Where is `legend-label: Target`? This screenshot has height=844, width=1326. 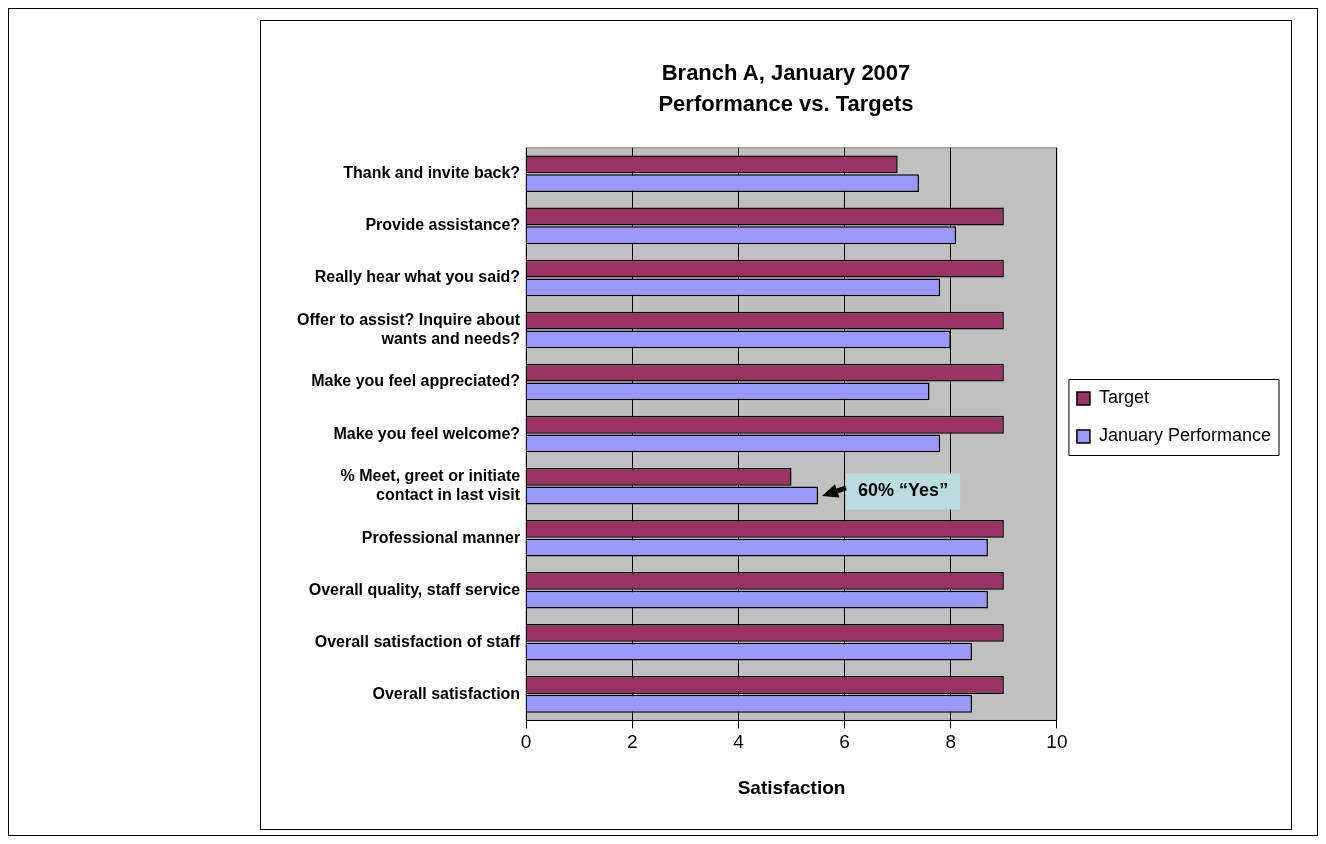
legend-label: Target is located at coordinates (1123, 397).